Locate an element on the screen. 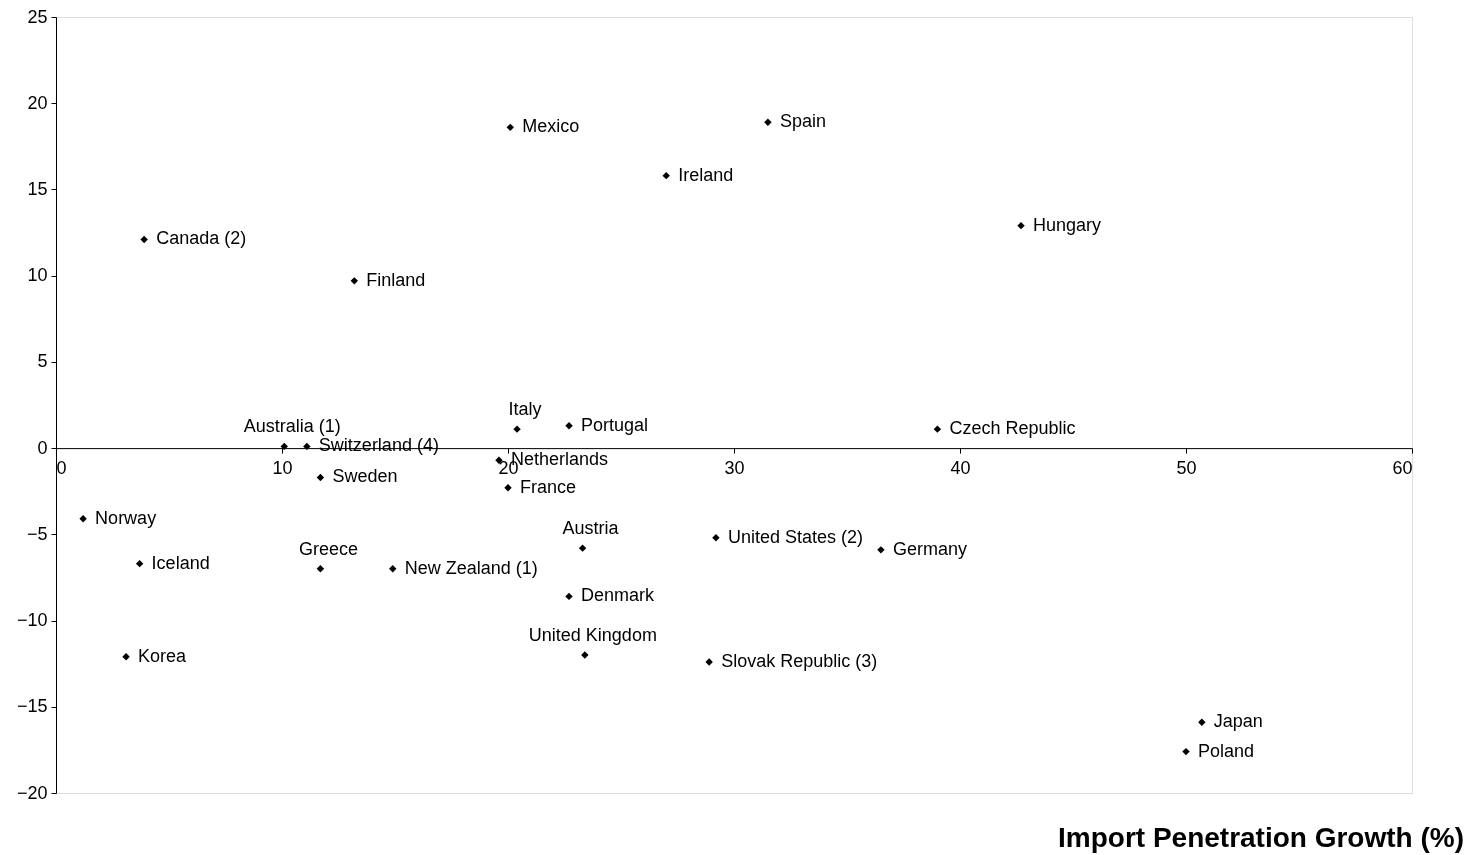  annotation: Finland is located at coordinates (396, 279).